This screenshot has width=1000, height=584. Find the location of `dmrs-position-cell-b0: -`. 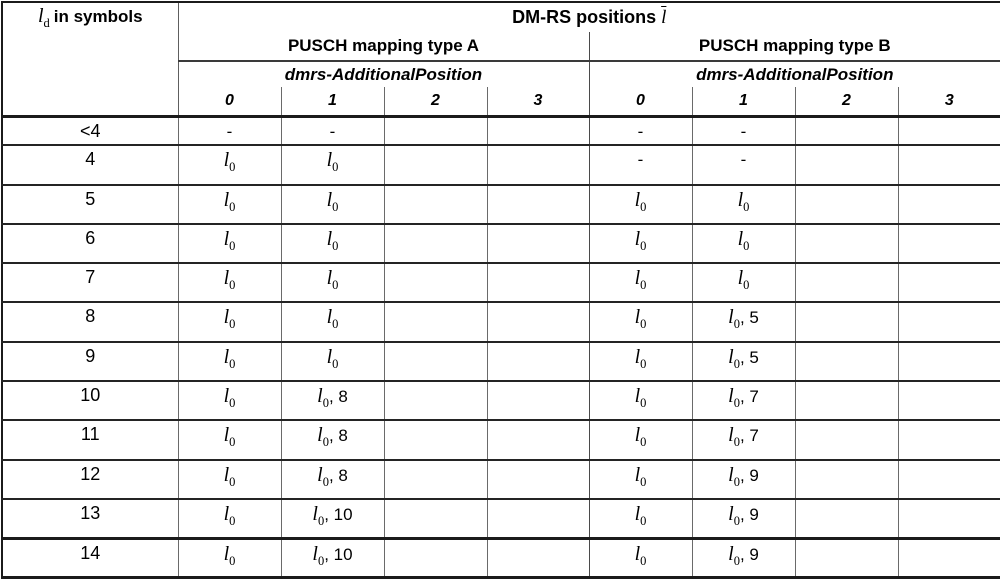

dmrs-position-cell-b0: - is located at coordinates (640, 131).